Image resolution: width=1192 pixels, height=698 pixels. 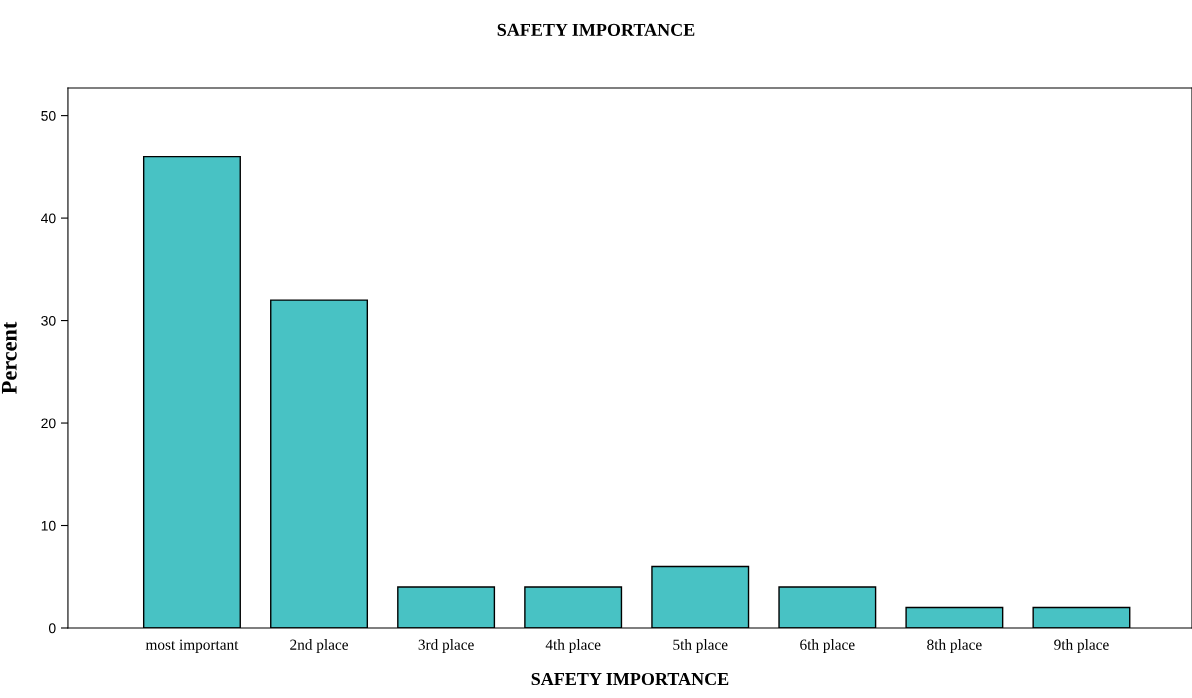 What do you see at coordinates (48, 423) in the screenshot?
I see `y-tick-label: 20` at bounding box center [48, 423].